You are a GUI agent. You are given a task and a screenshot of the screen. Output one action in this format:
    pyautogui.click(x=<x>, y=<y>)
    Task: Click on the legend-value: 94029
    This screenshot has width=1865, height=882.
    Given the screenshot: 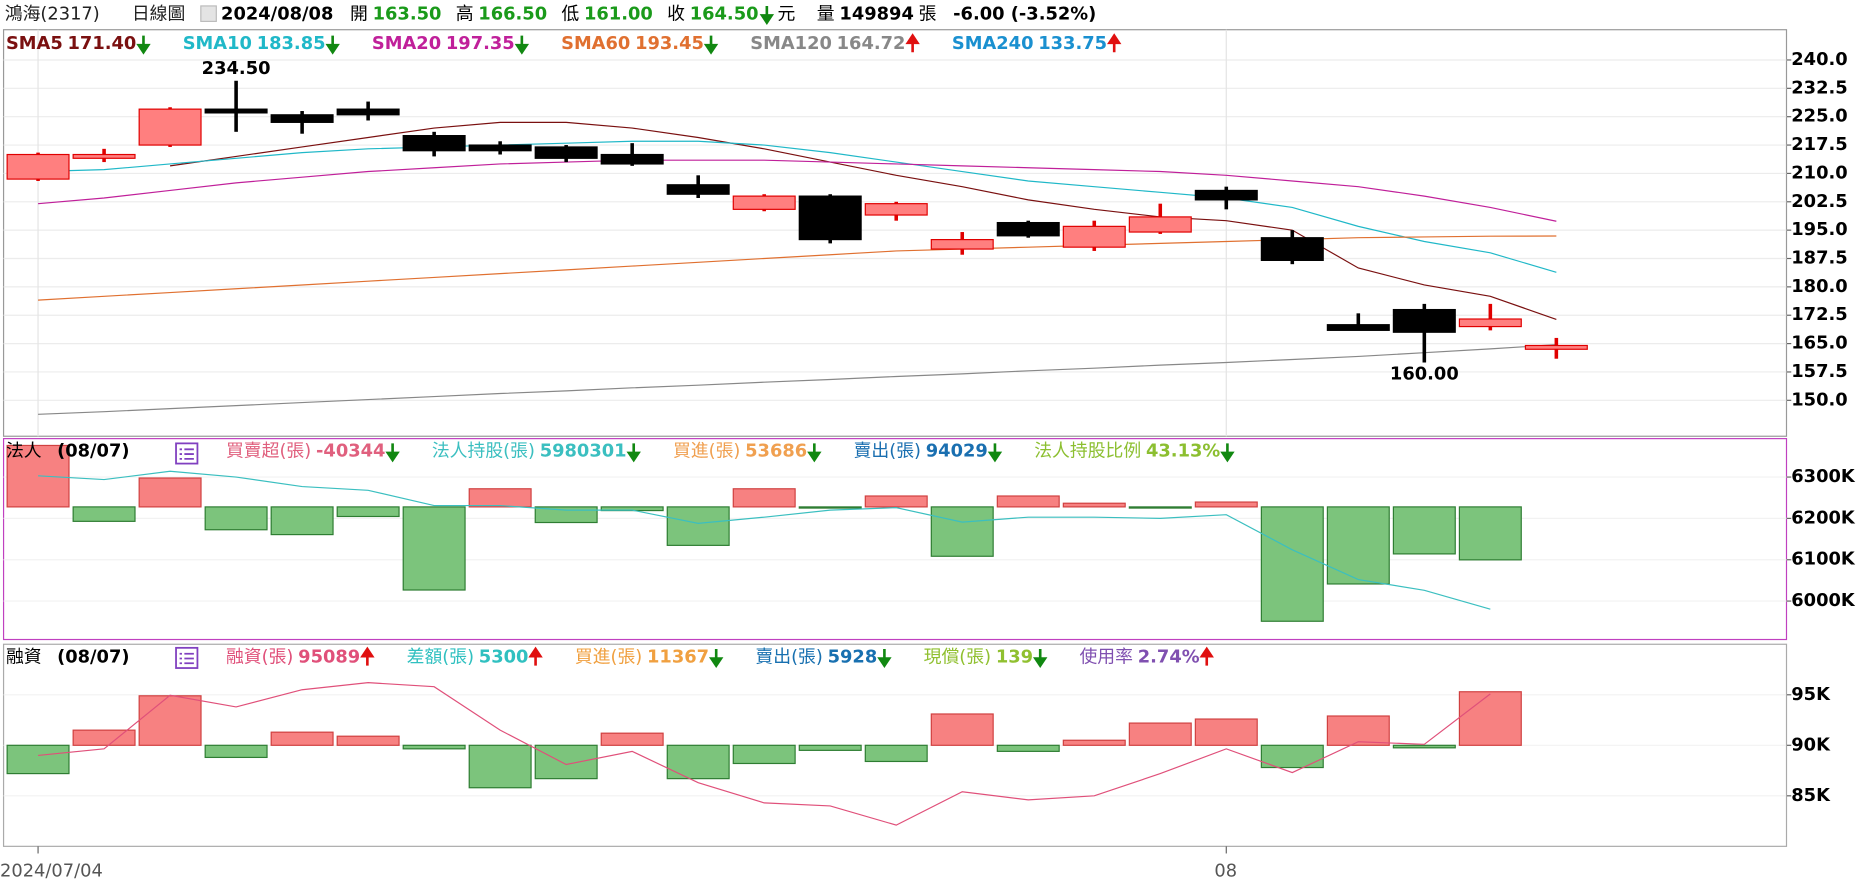 What is the action you would take?
    pyautogui.click(x=957, y=451)
    